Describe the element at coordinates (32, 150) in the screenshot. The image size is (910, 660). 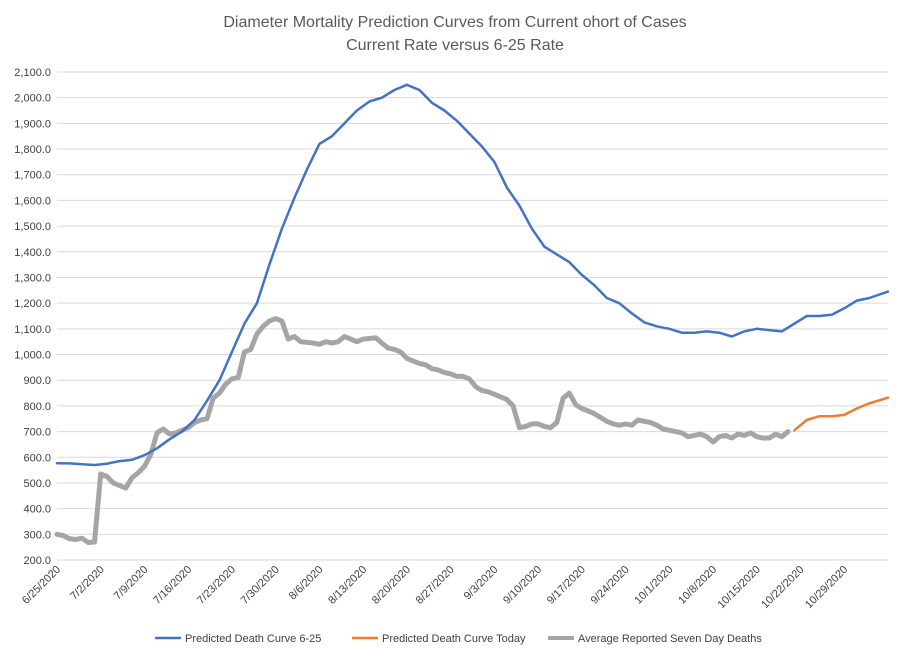
I see `y-tick-label: 1,800.0` at that location.